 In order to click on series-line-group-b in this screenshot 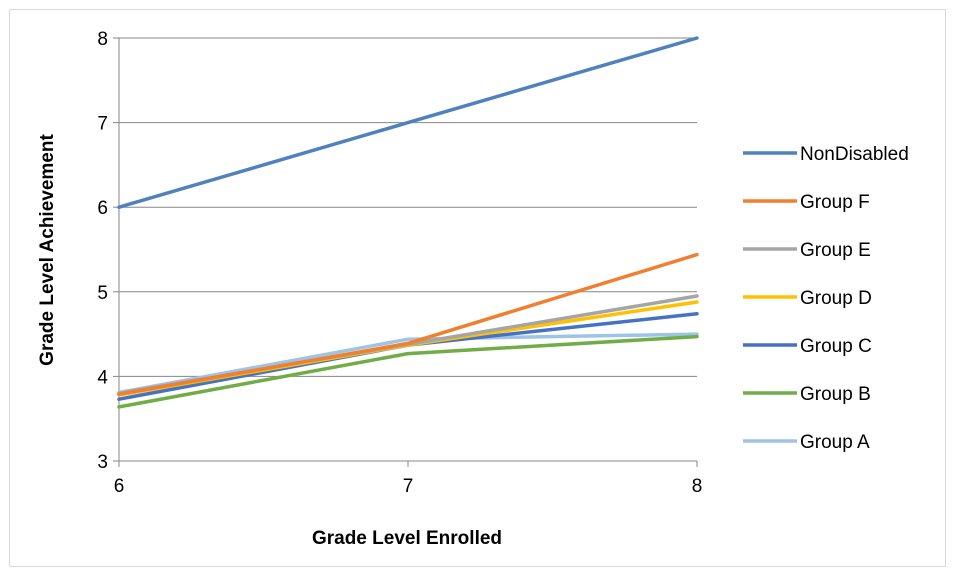, I will do `click(408, 371)`.